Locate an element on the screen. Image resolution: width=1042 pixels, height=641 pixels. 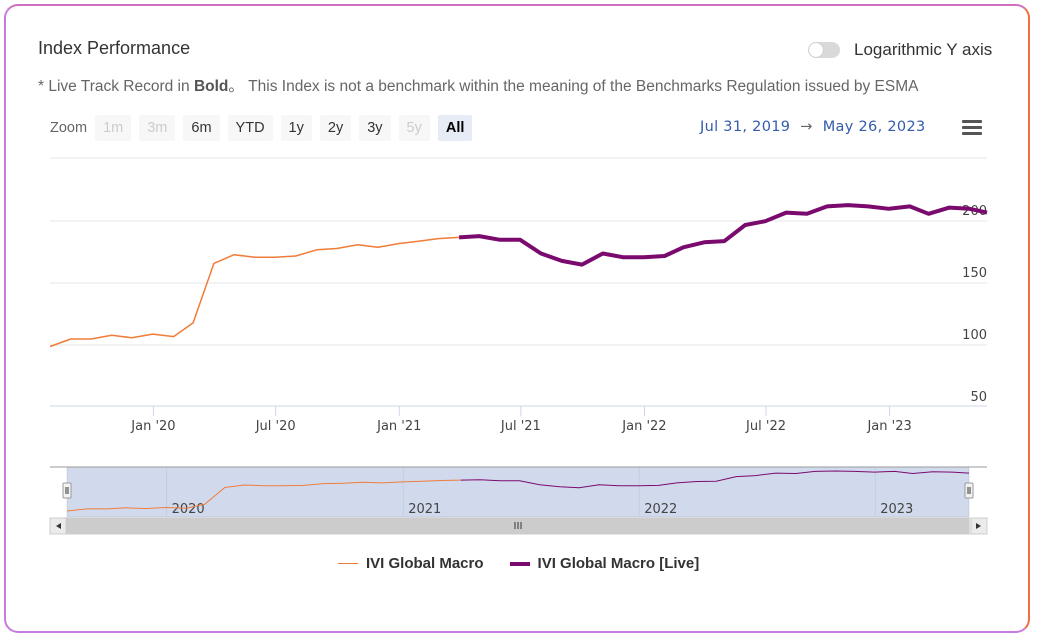
note-bold: Bold is located at coordinates (211, 86).